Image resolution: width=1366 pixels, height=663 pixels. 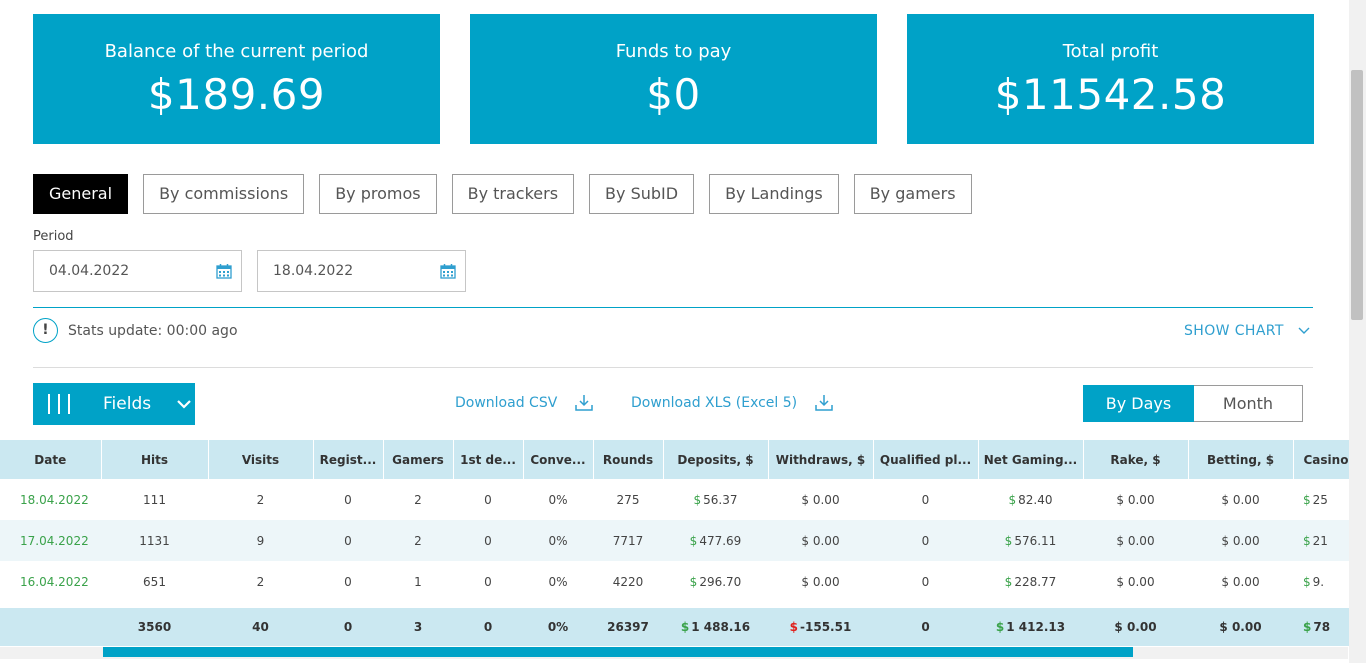 What do you see at coordinates (81, 194) in the screenshot?
I see `tab-general: General` at bounding box center [81, 194].